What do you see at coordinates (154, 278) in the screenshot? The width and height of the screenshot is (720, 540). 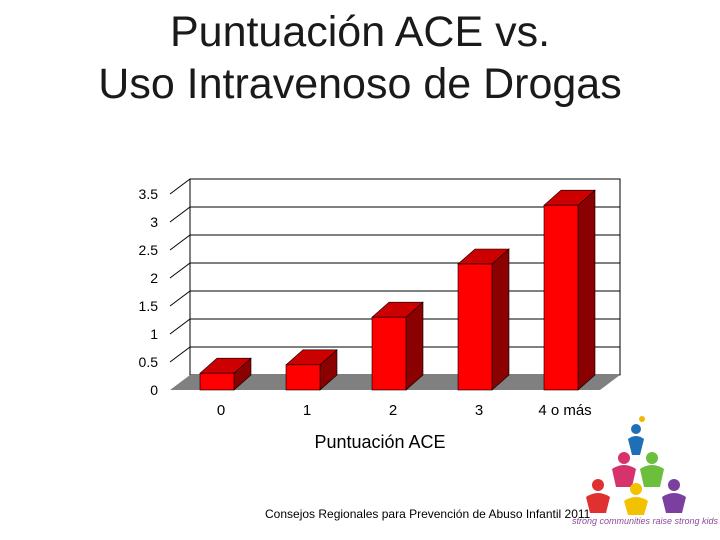 I see `y-tick-label: 2` at bounding box center [154, 278].